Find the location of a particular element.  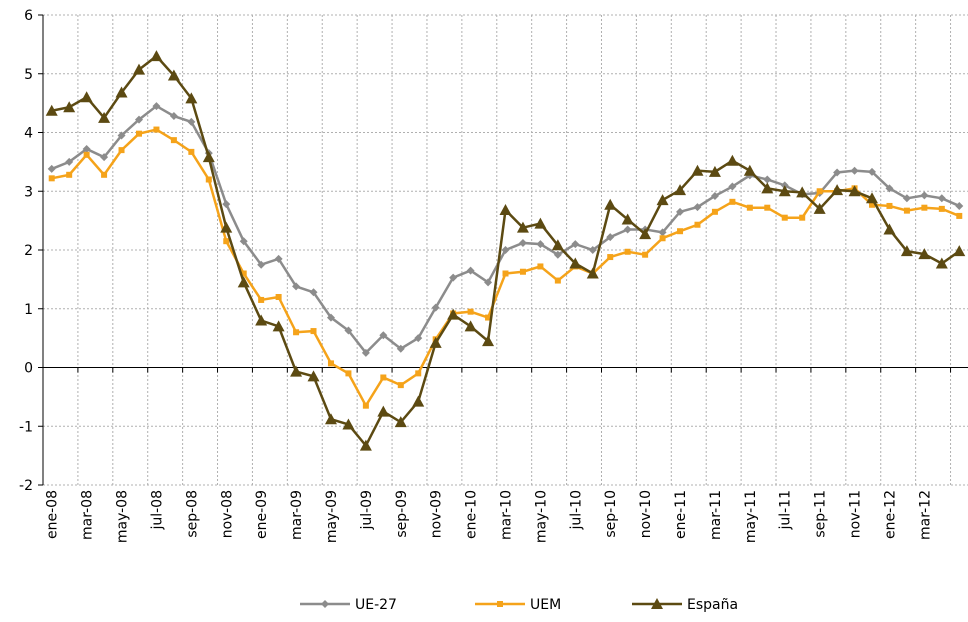

x-tick-label: may-10 is located at coordinates (541, 516).